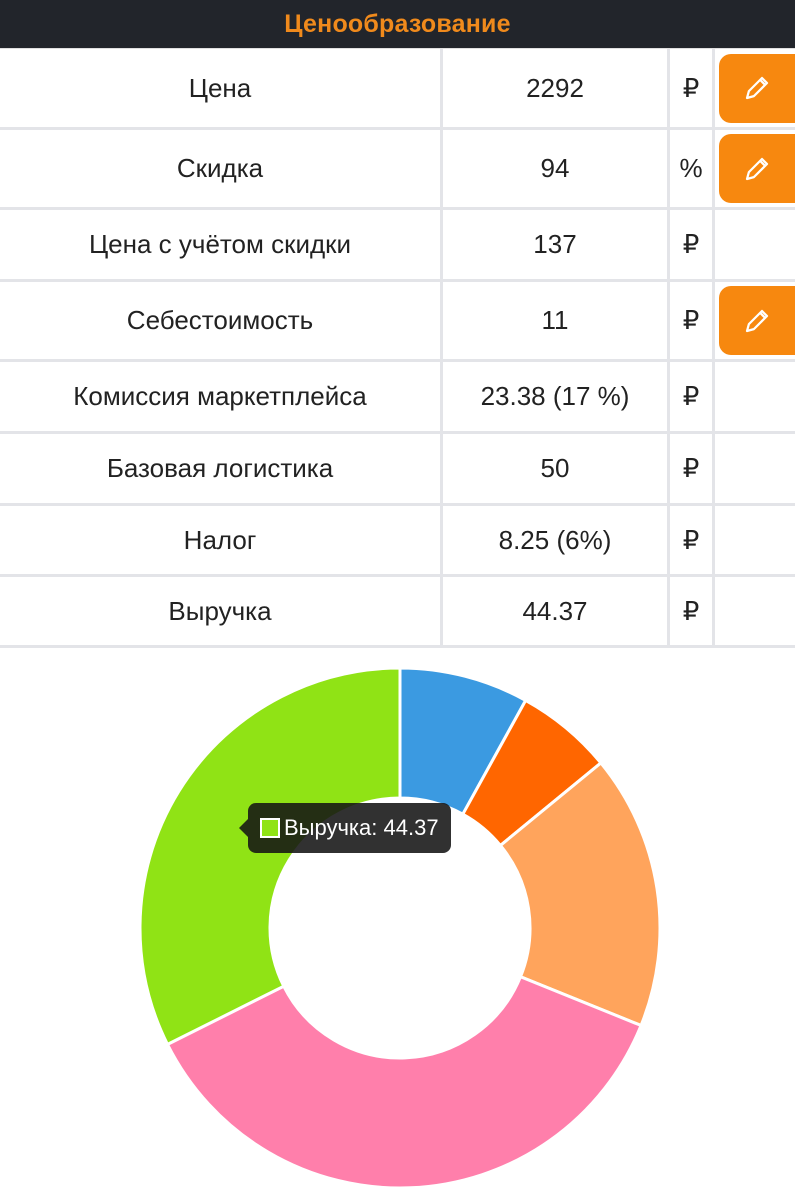 The width and height of the screenshot is (795, 1200). I want to click on tooltip-swatch, so click(270, 828).